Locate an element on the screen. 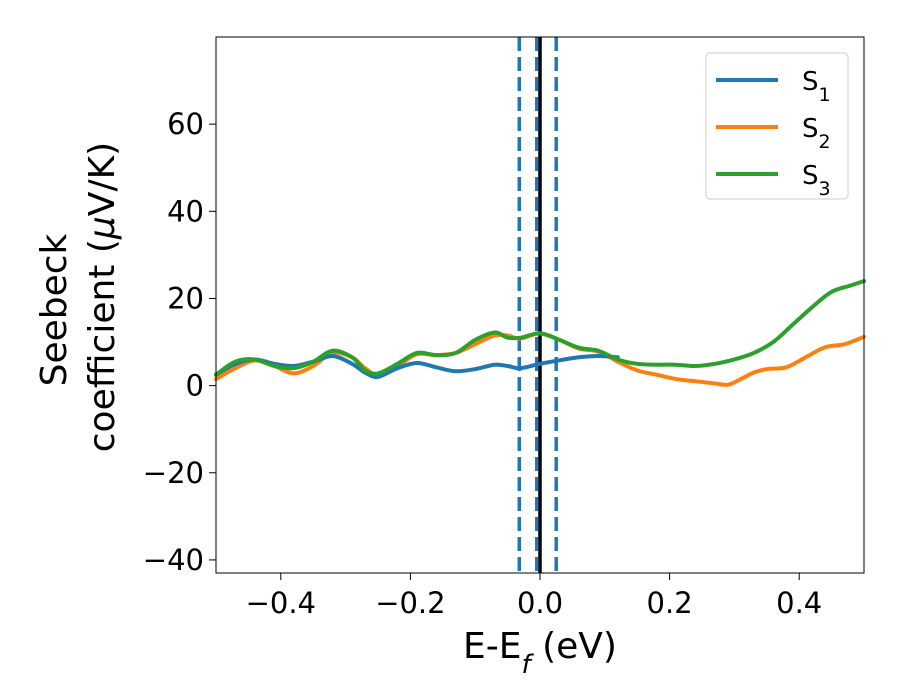  x-tick-label: 0.2 is located at coordinates (670, 603).